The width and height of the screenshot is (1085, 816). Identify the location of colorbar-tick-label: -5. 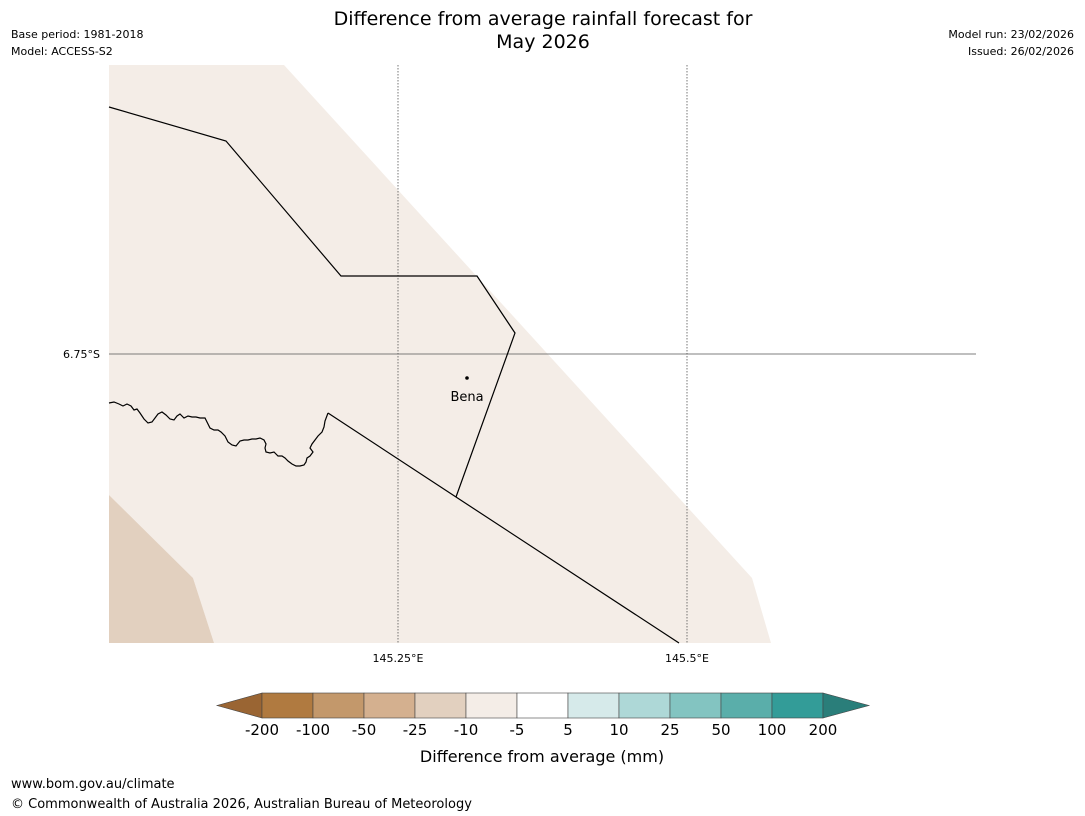
(517, 730).